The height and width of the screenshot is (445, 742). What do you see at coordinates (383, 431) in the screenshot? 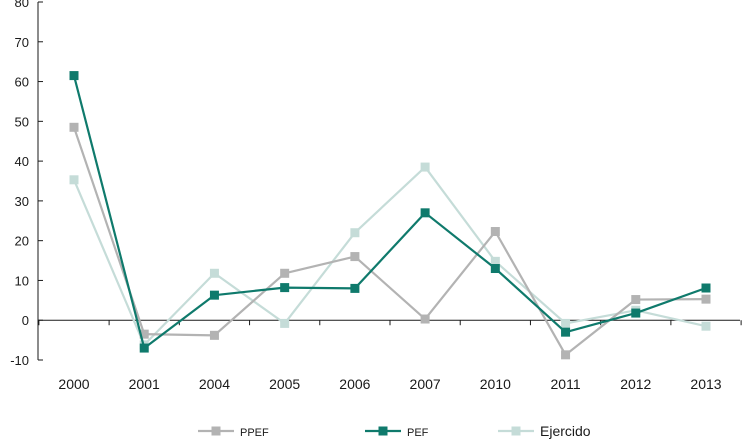
I see `legend-marker-pef` at bounding box center [383, 431].